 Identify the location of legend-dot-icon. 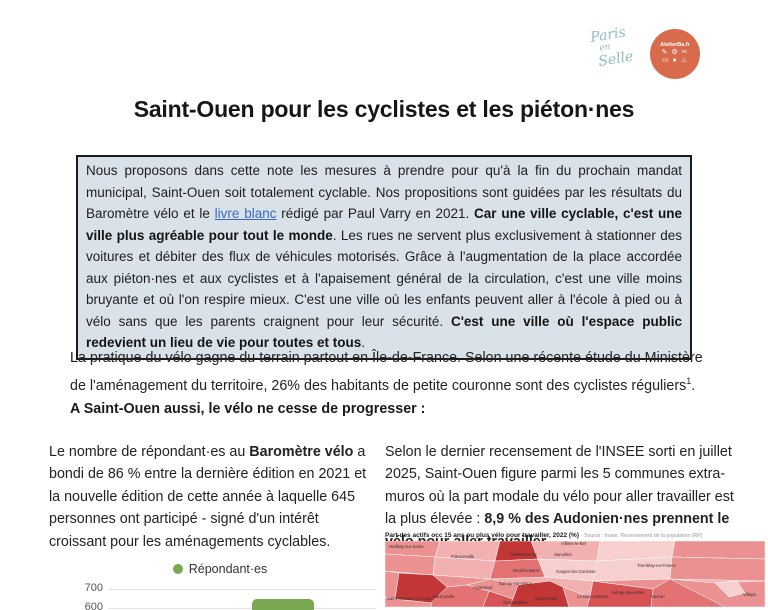
(177, 569).